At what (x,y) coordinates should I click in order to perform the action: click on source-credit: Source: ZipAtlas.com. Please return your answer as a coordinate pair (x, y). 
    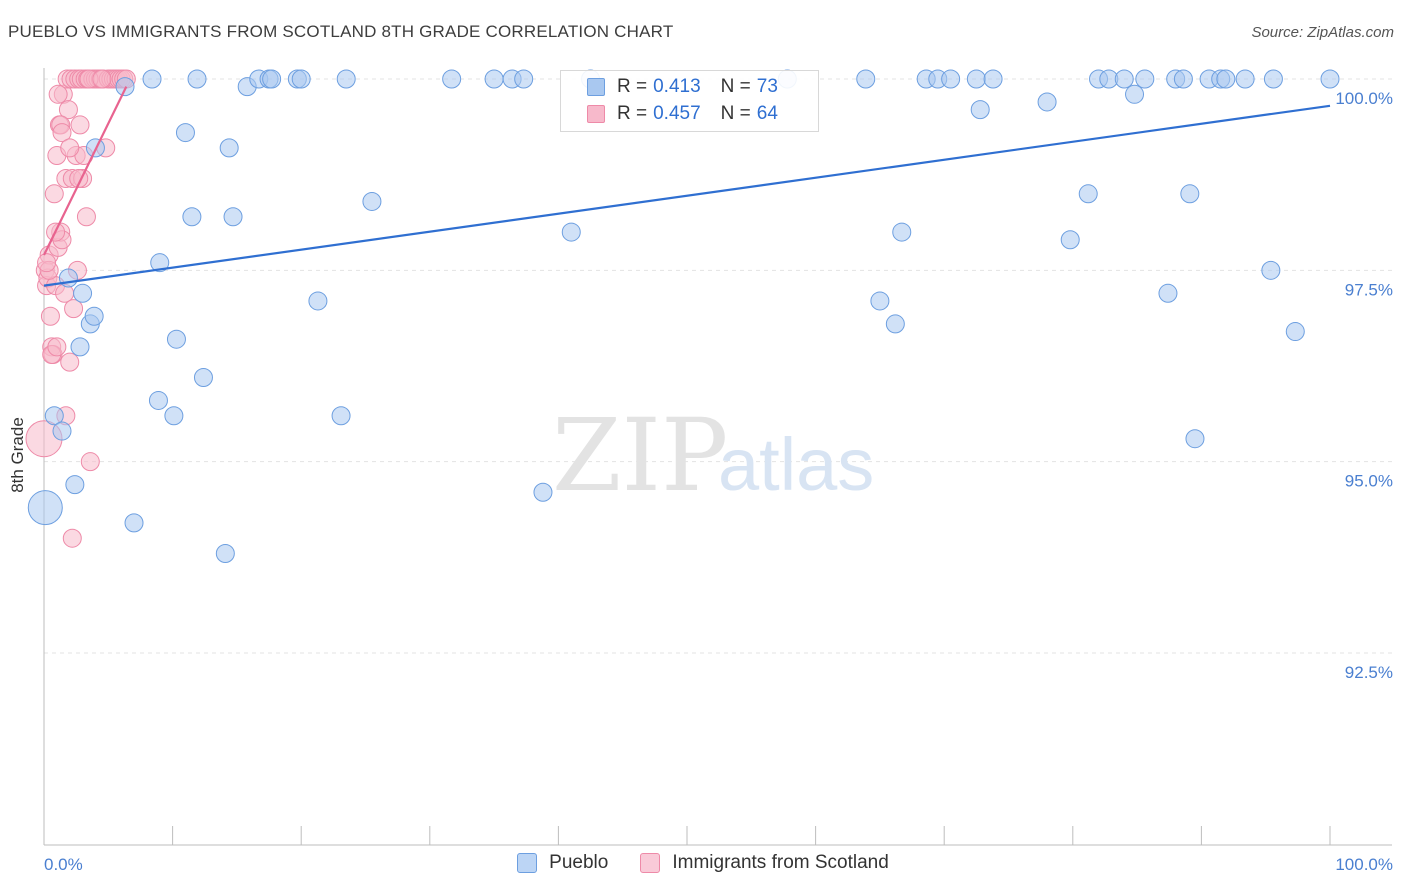
    Looking at the image, I should click on (1322, 32).